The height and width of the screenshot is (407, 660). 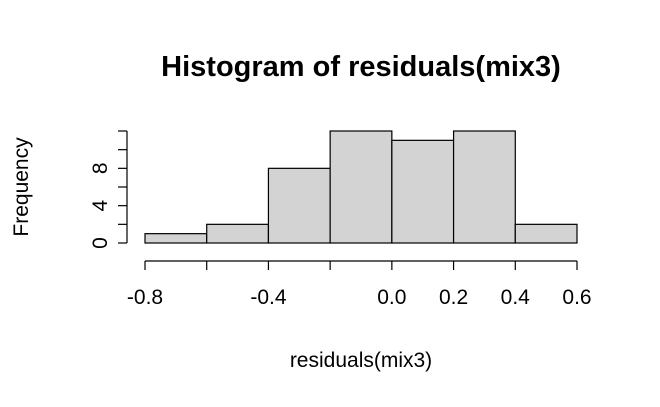 I want to click on x-axis-label: residuals(mix3), so click(x=361, y=360).